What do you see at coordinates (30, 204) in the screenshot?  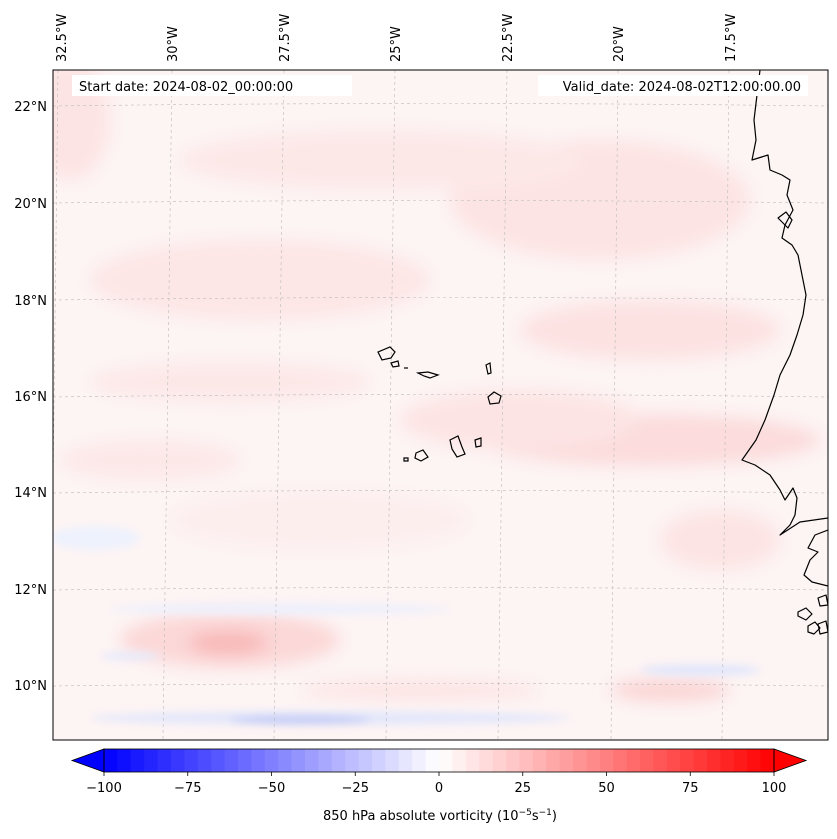 I see `lat-label: 20°N` at bounding box center [30, 204].